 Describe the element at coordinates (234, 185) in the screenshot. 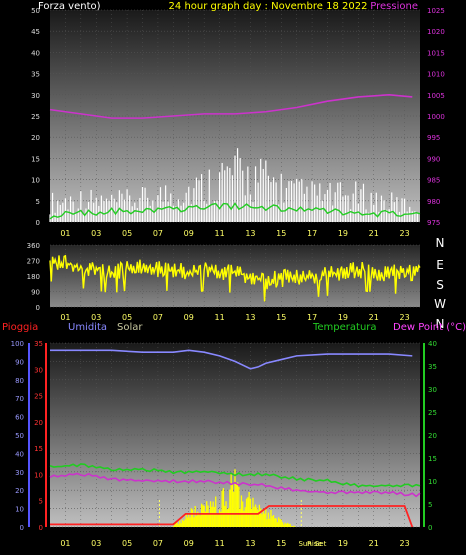

I see `gust-series` at that location.